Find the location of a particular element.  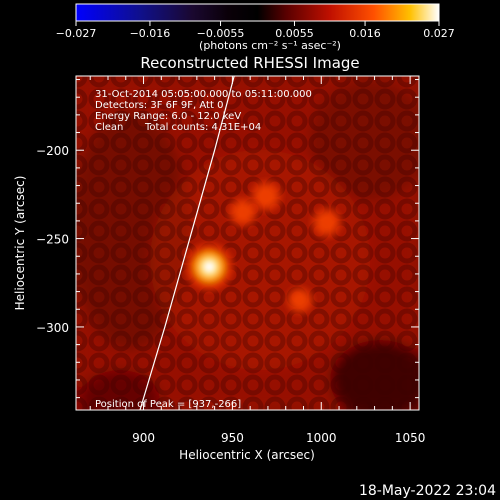

colorbar-tick-label: −0.0055 is located at coordinates (221, 33).